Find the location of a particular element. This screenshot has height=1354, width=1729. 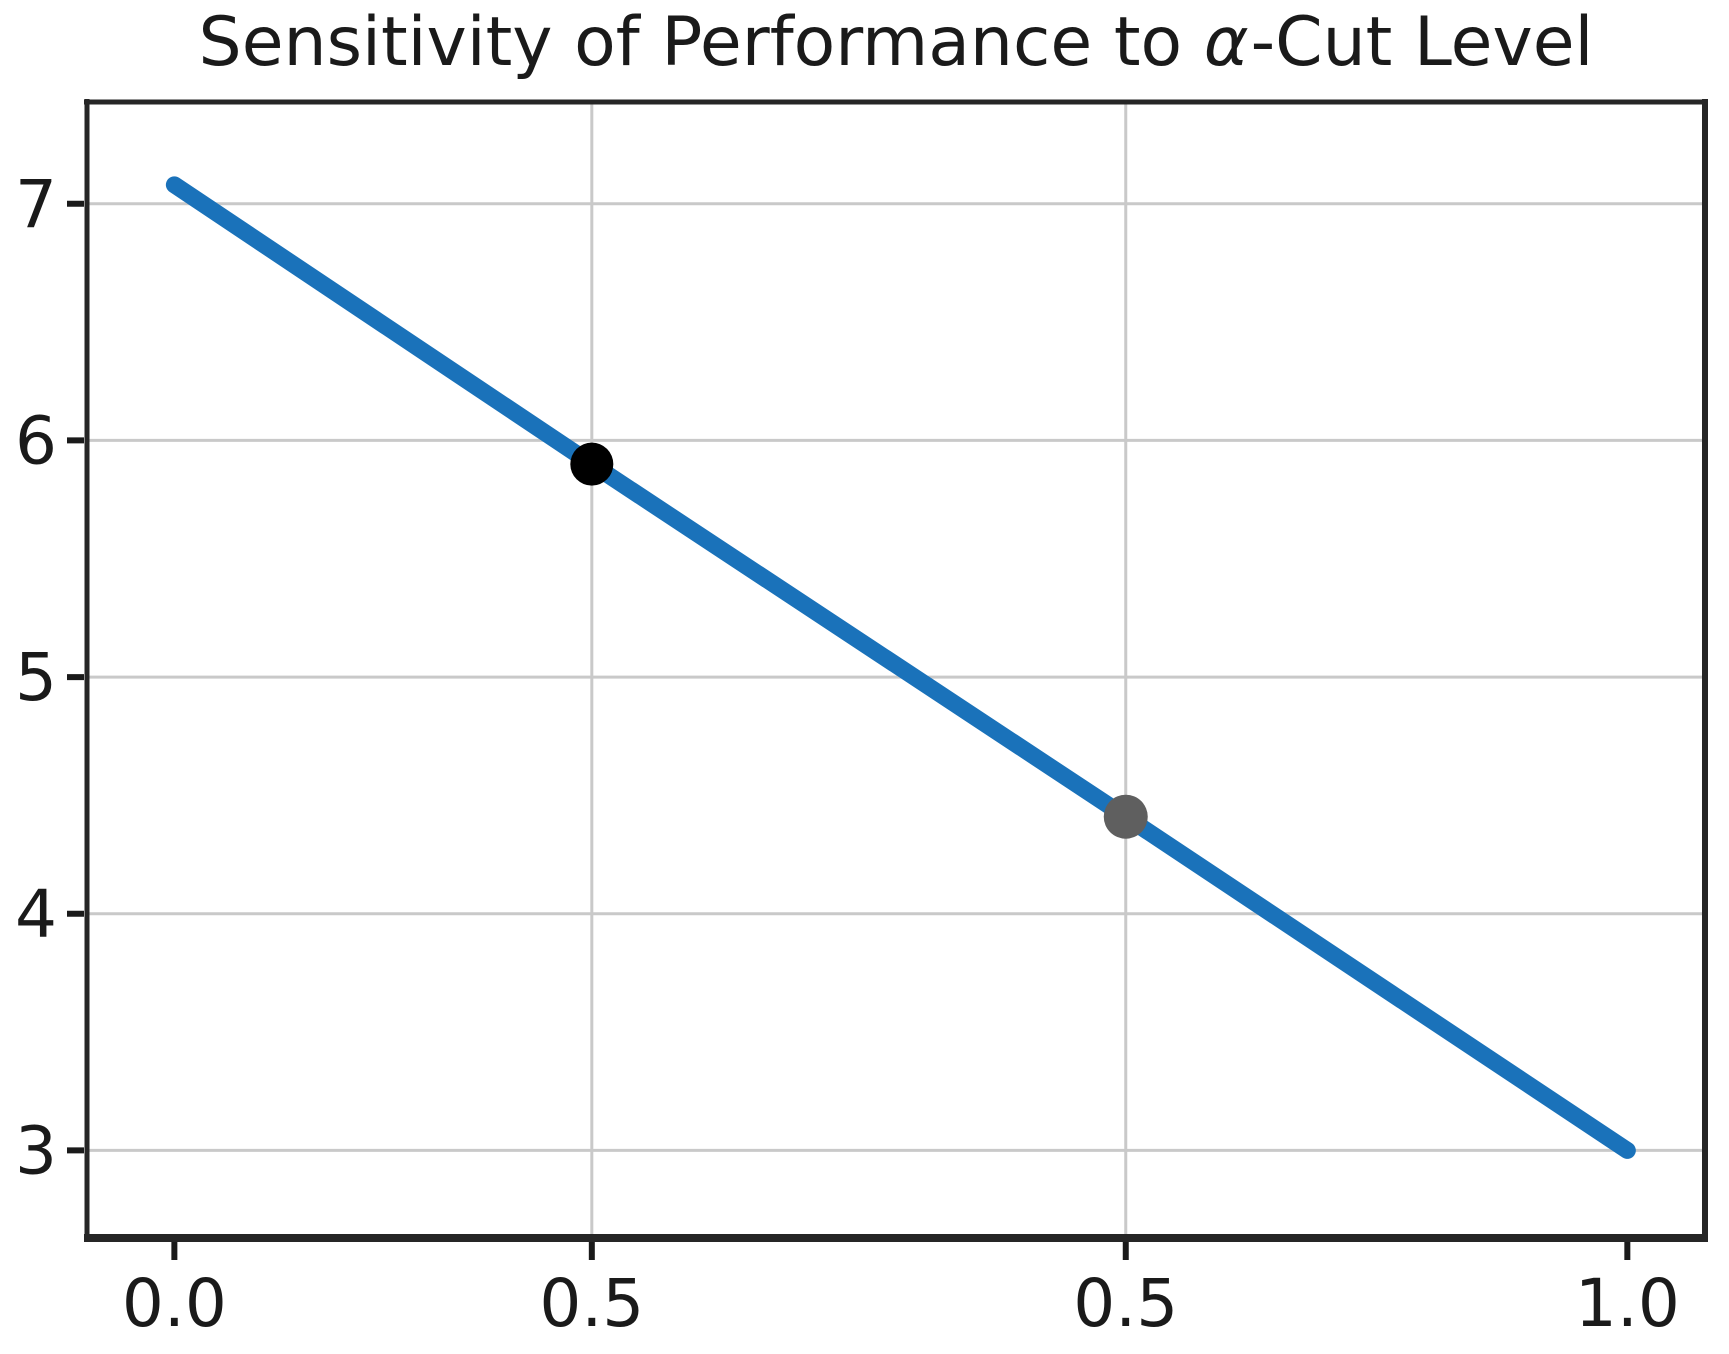

y-tick-labels: 3 4 5 6 7 is located at coordinates (36, 678).